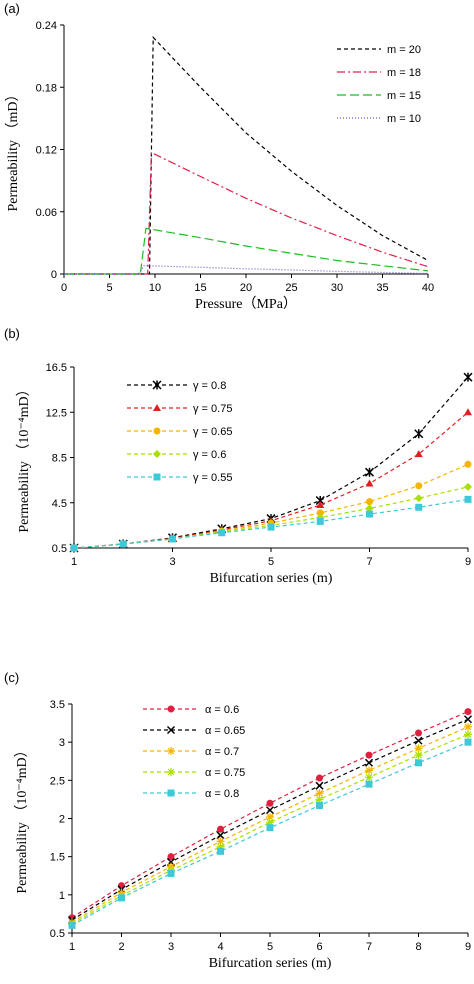 Image resolution: width=474 pixels, height=984 pixels. I want to click on legend-label: α = 0.8, so click(222, 794).